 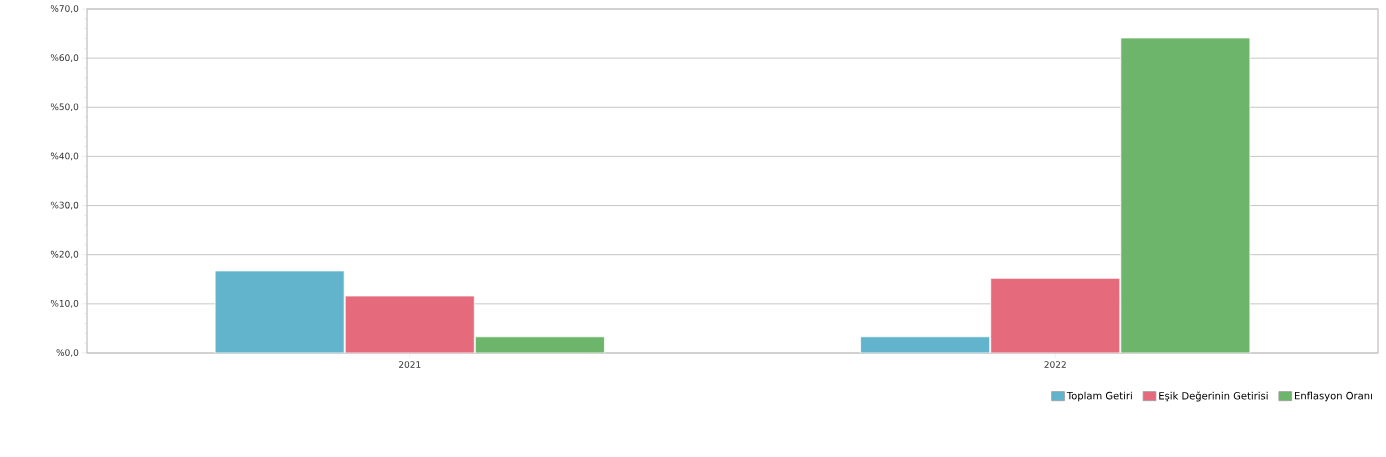 I want to click on legend-label: Toplam Getiri, so click(x=1099, y=396).